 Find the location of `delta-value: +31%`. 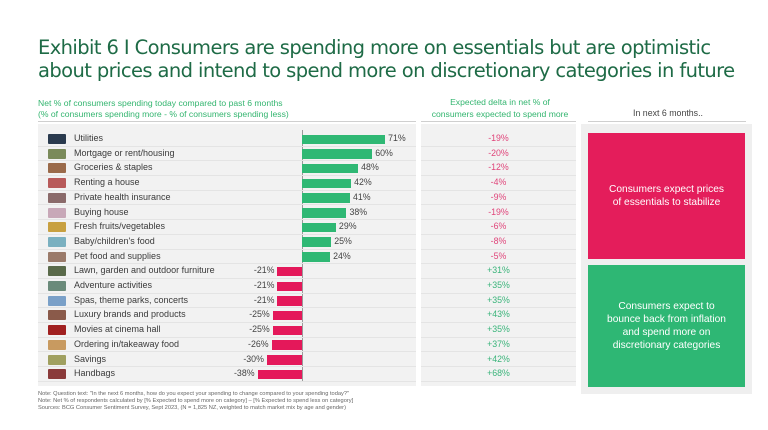

delta-value: +31% is located at coordinates (498, 270).